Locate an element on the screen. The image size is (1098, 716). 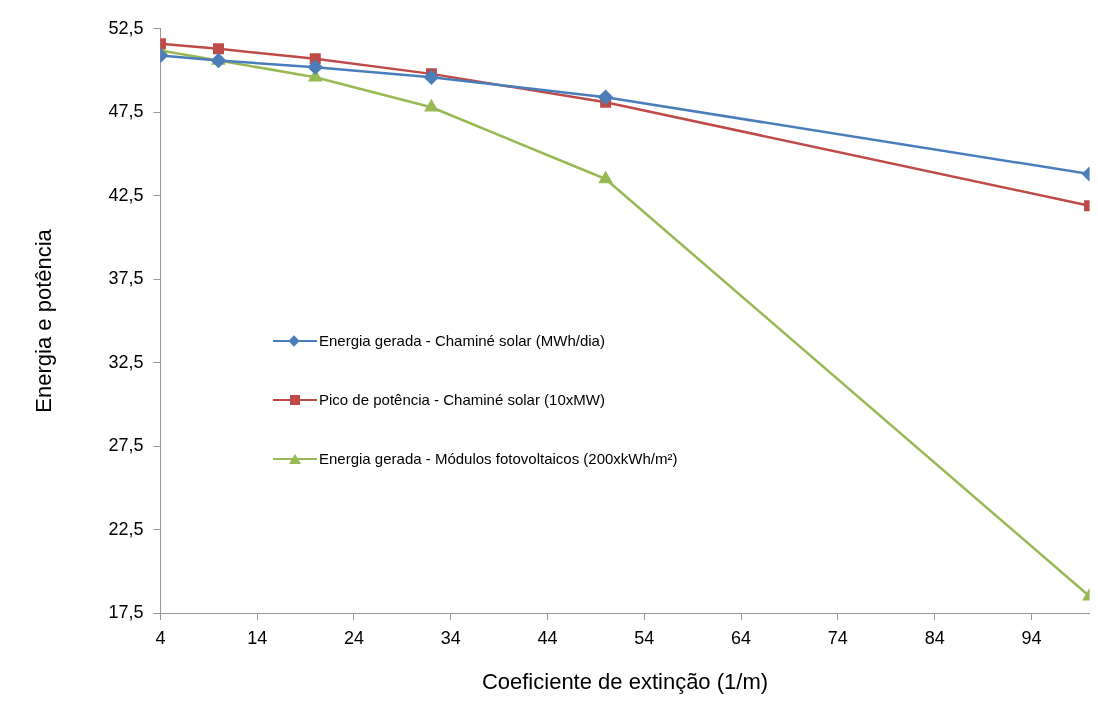
y-tick-label: 22,5 is located at coordinates (126, 528).